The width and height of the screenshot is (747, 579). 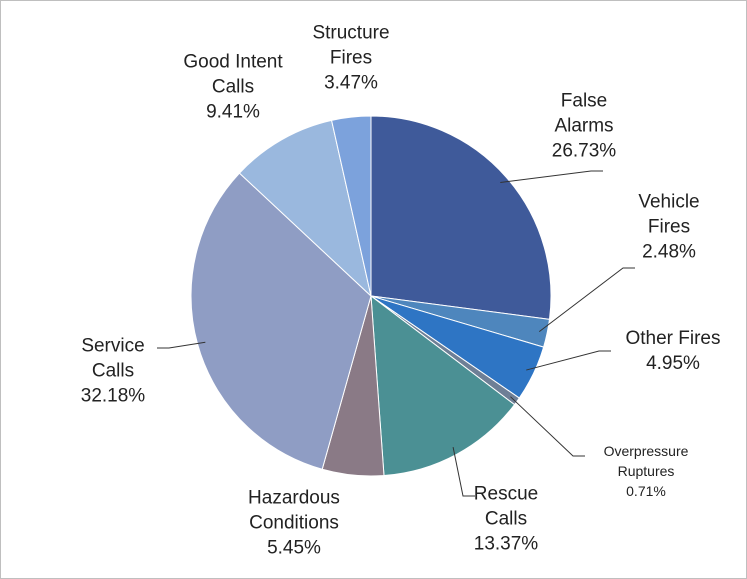 I want to click on value-label: 3.47%, so click(x=351, y=83).